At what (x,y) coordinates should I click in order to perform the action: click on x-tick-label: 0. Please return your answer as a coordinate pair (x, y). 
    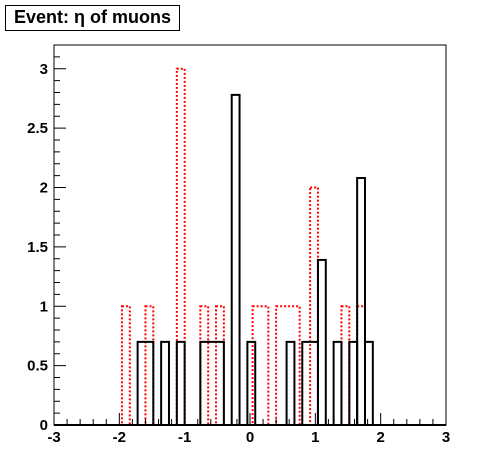
    Looking at the image, I should click on (250, 437).